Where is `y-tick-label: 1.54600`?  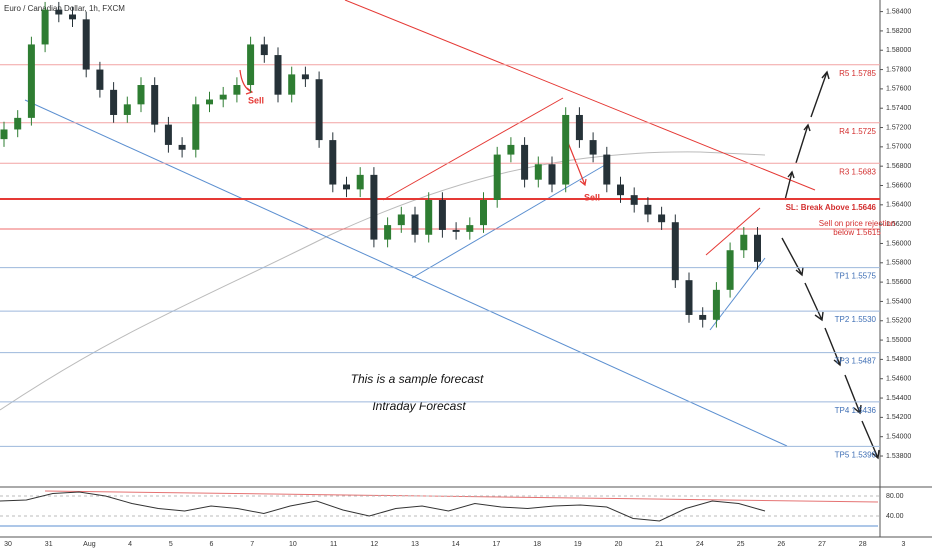 y-tick-label: 1.54600 is located at coordinates (898, 379).